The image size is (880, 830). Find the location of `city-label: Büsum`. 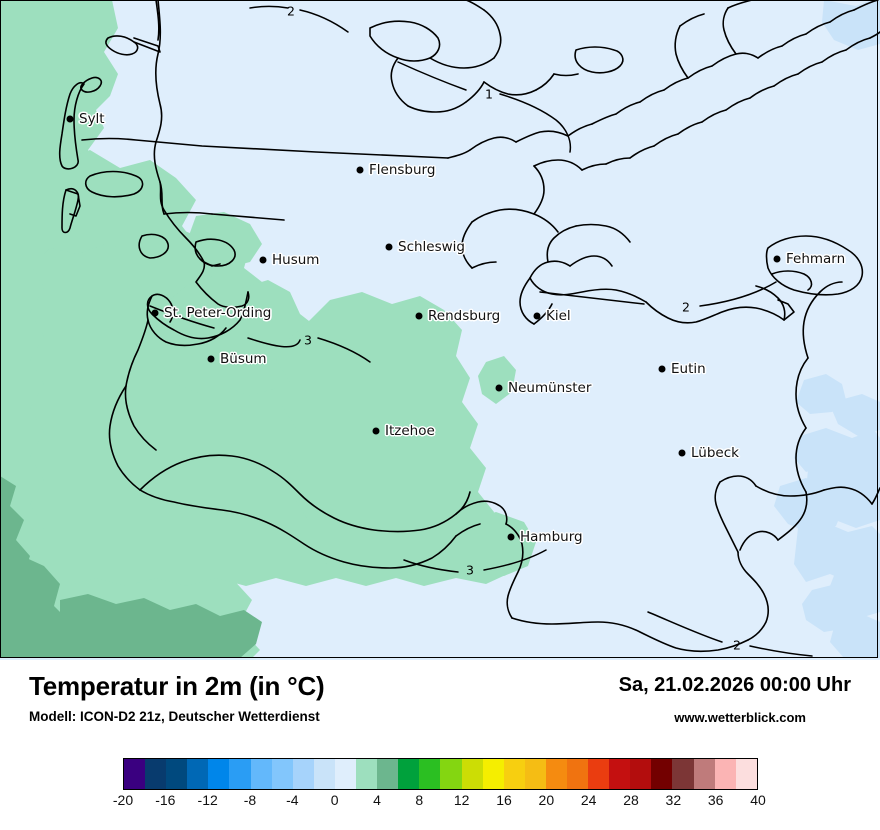

city-label: Büsum is located at coordinates (243, 359).